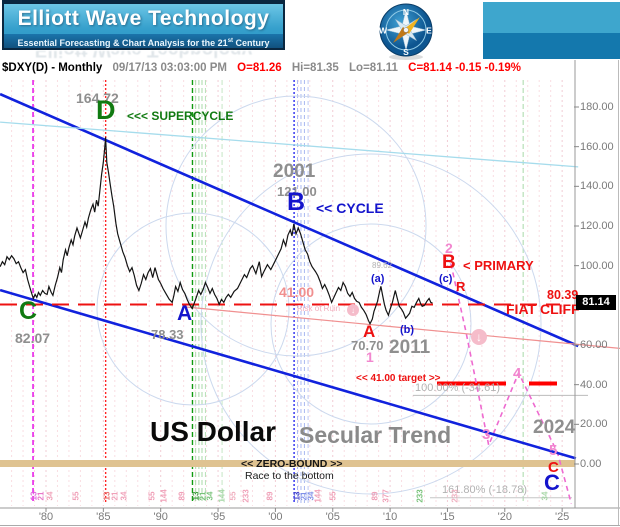 The width and height of the screenshot is (620, 527). I want to click on x-axis-label: '00, so click(275, 517).